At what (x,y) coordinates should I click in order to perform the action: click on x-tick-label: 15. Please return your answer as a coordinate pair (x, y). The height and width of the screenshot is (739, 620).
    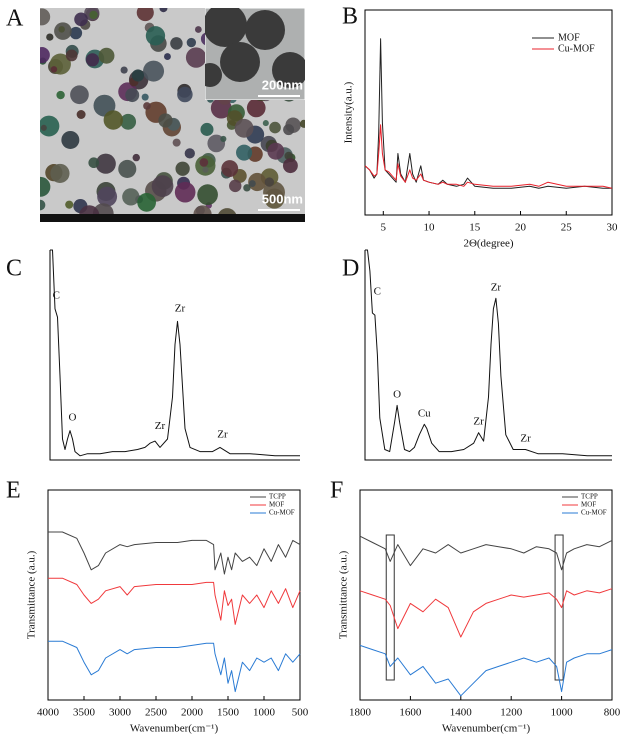
    Looking at the image, I should click on (475, 228).